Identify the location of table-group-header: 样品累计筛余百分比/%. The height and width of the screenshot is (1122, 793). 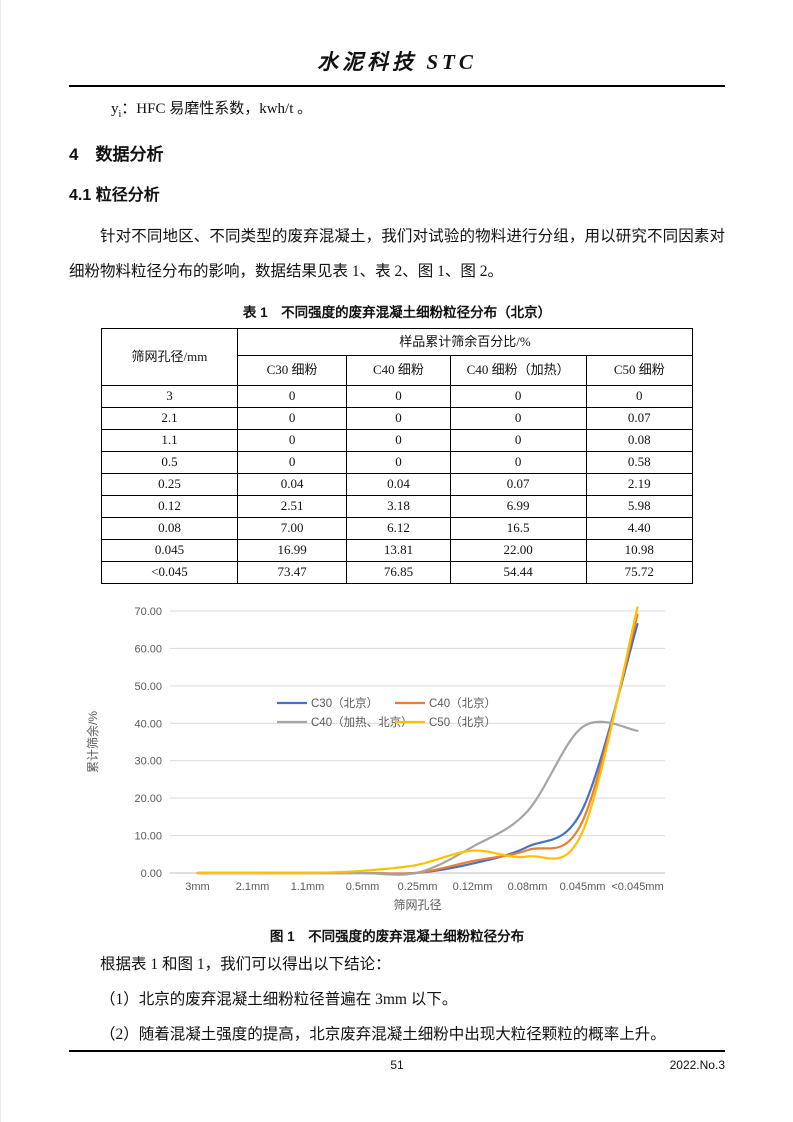
(465, 342).